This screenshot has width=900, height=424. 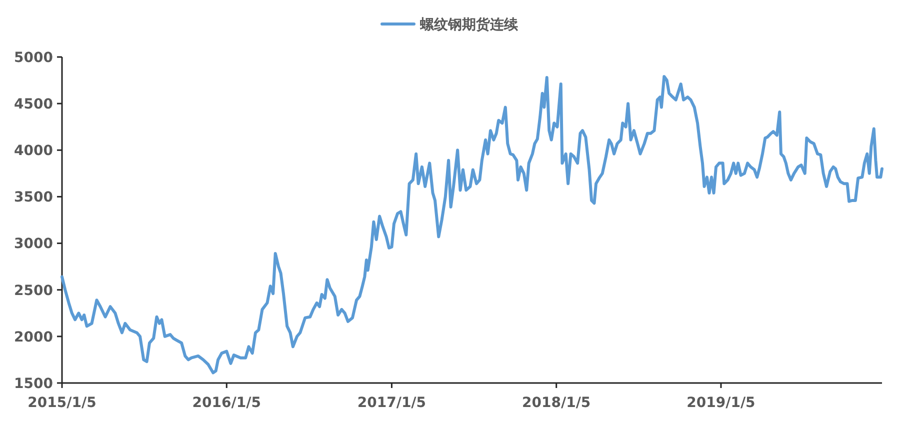 I want to click on legend-label: 螺纹钢期货连续, so click(x=469, y=24).